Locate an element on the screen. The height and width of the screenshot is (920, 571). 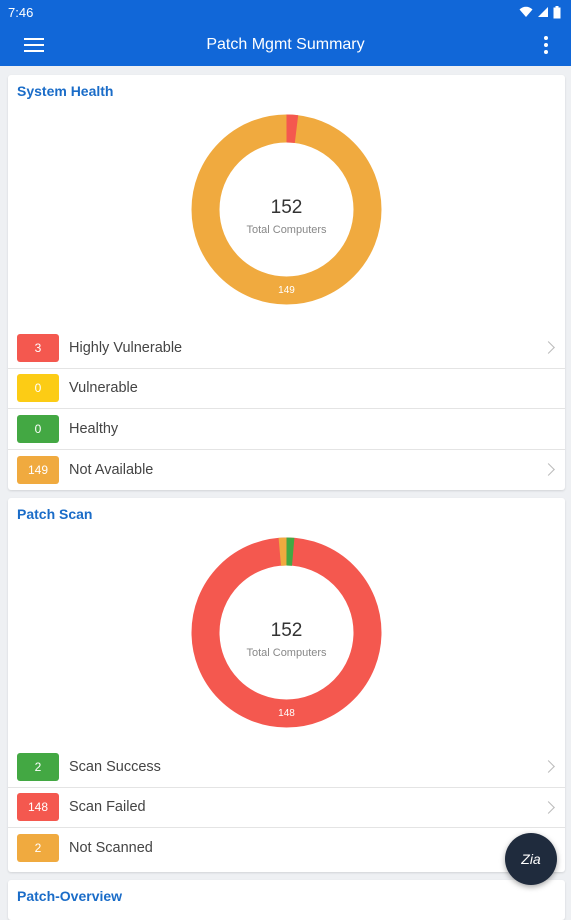
list-item-label: Scan Success is located at coordinates (115, 767).